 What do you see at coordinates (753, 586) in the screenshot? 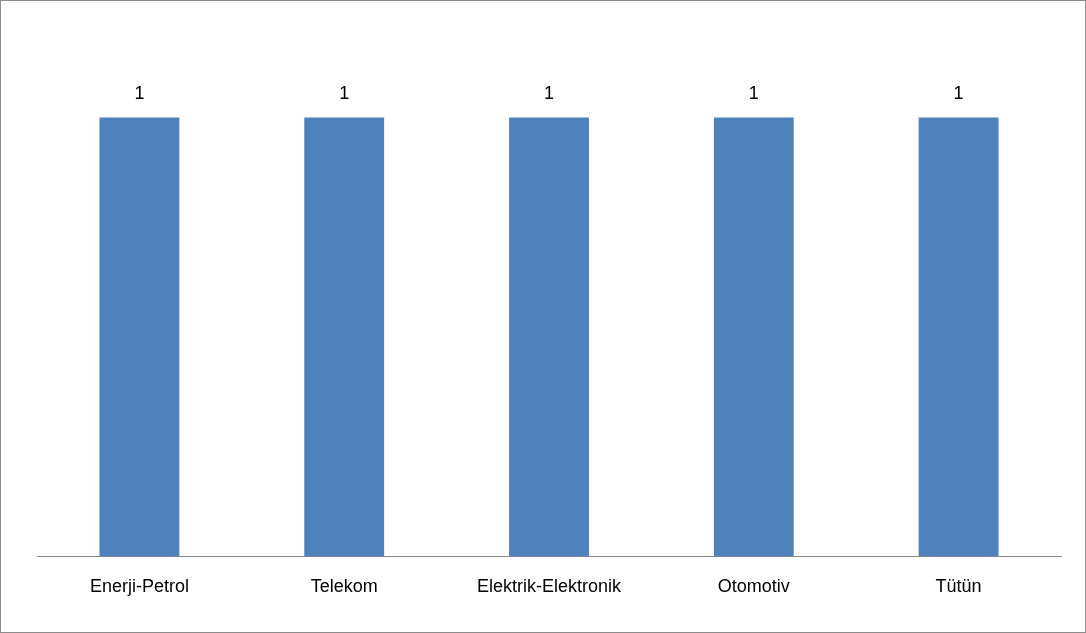
I see `x-tick-label: Otomotiv` at bounding box center [753, 586].